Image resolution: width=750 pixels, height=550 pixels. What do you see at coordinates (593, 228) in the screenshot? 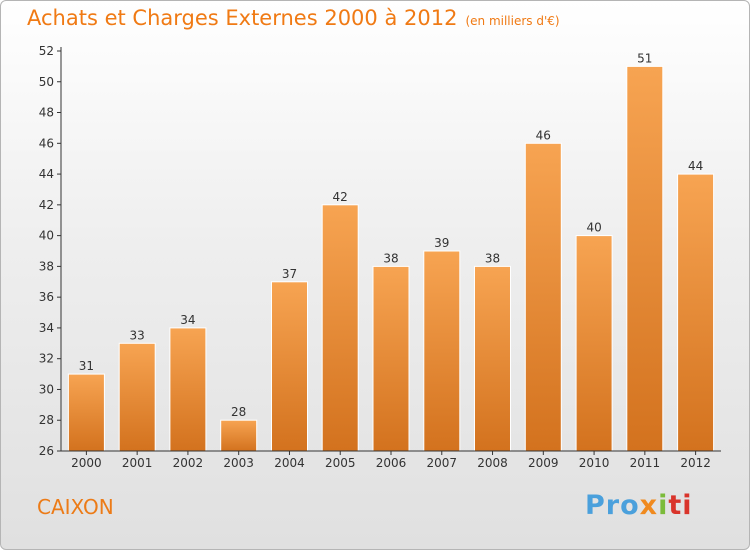
I see `data-label-2010: 40` at bounding box center [593, 228].